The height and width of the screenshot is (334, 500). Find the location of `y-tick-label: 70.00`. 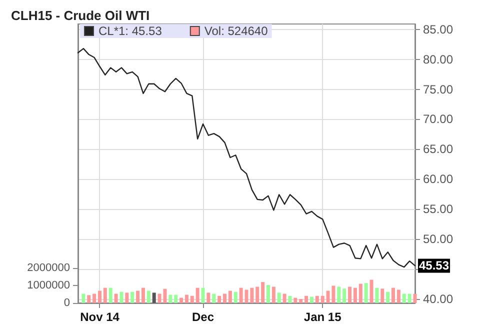

y-tick-label: 70.00 is located at coordinates (438, 119).